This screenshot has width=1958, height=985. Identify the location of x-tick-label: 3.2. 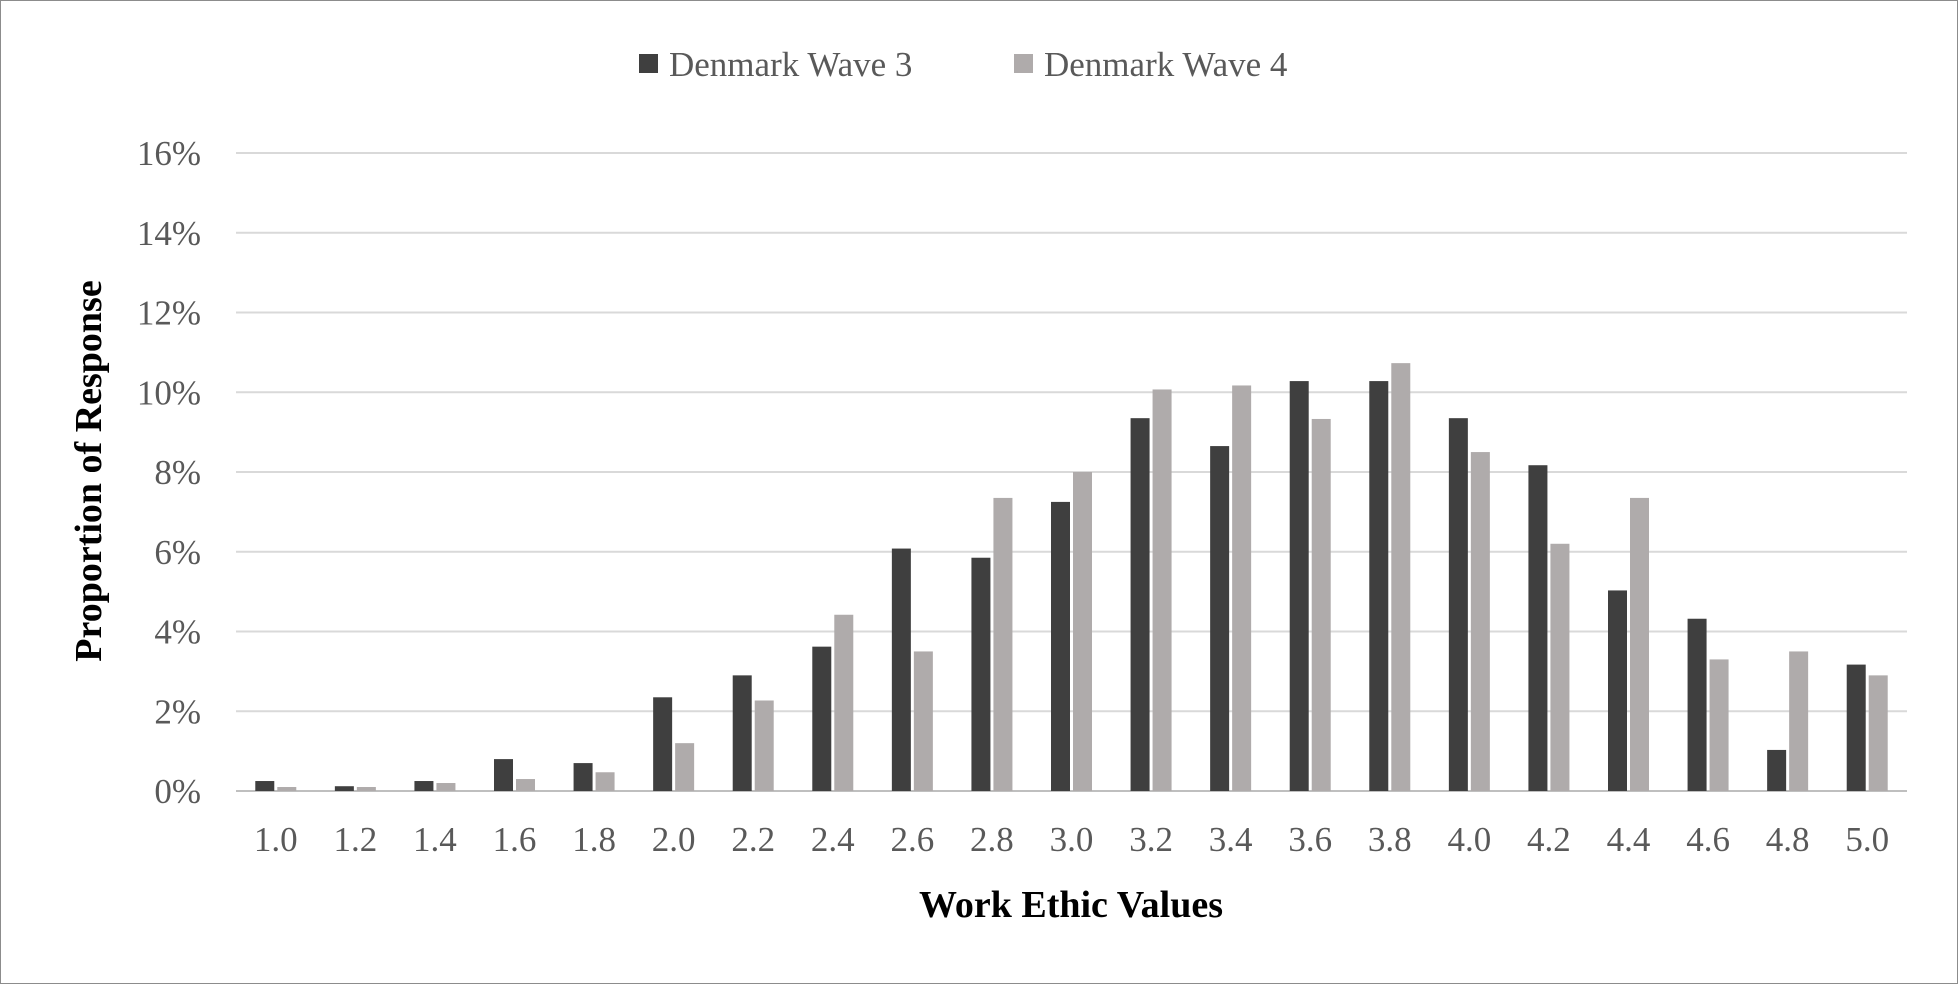
(1151, 839).